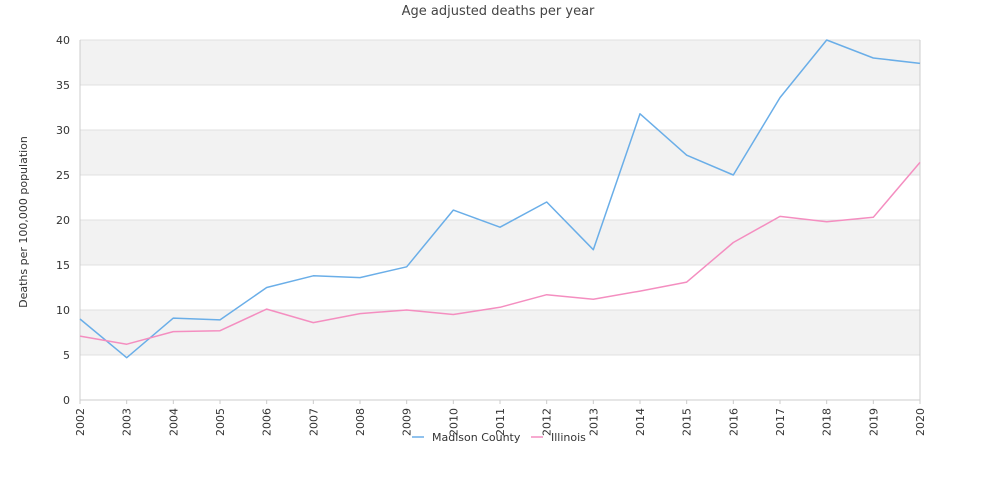  I want to click on x-tick-label: 2006, so click(267, 422).